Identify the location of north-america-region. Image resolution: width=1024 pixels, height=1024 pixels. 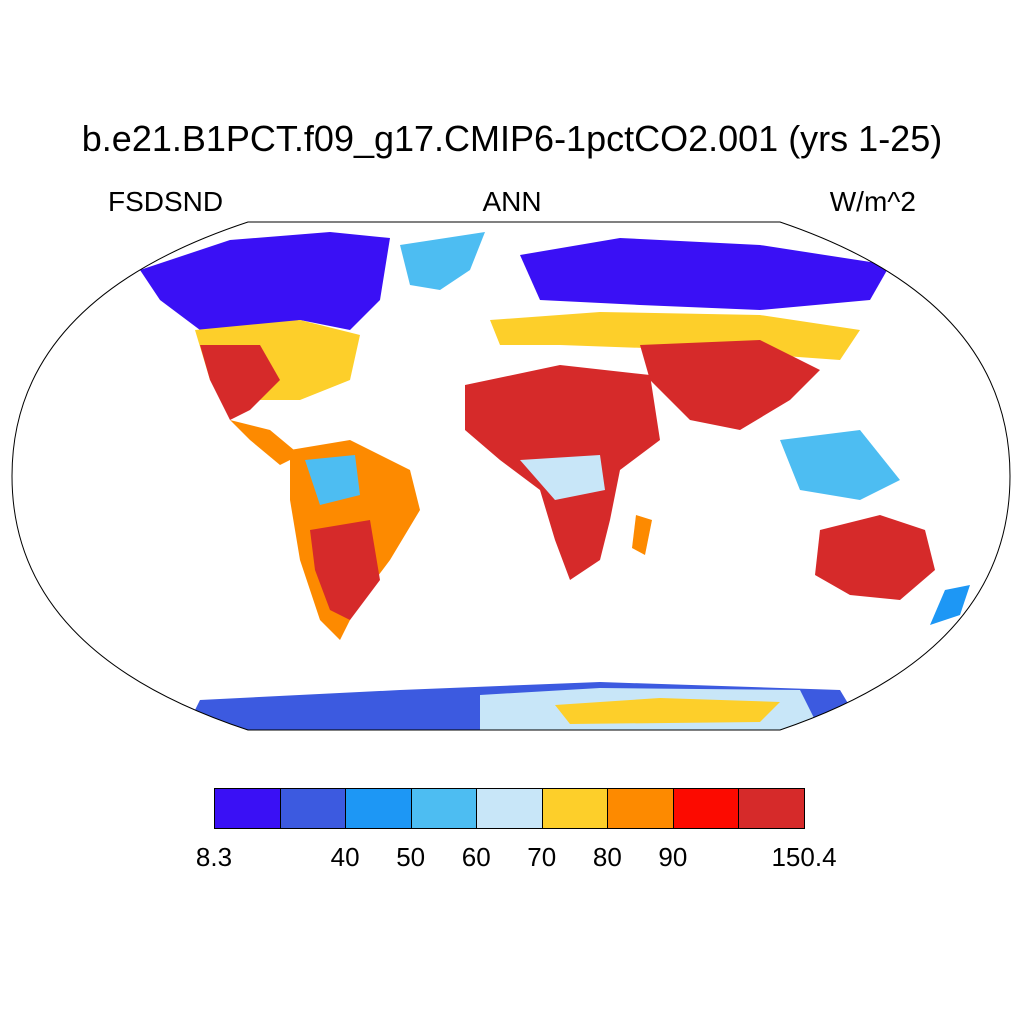
(265, 281).